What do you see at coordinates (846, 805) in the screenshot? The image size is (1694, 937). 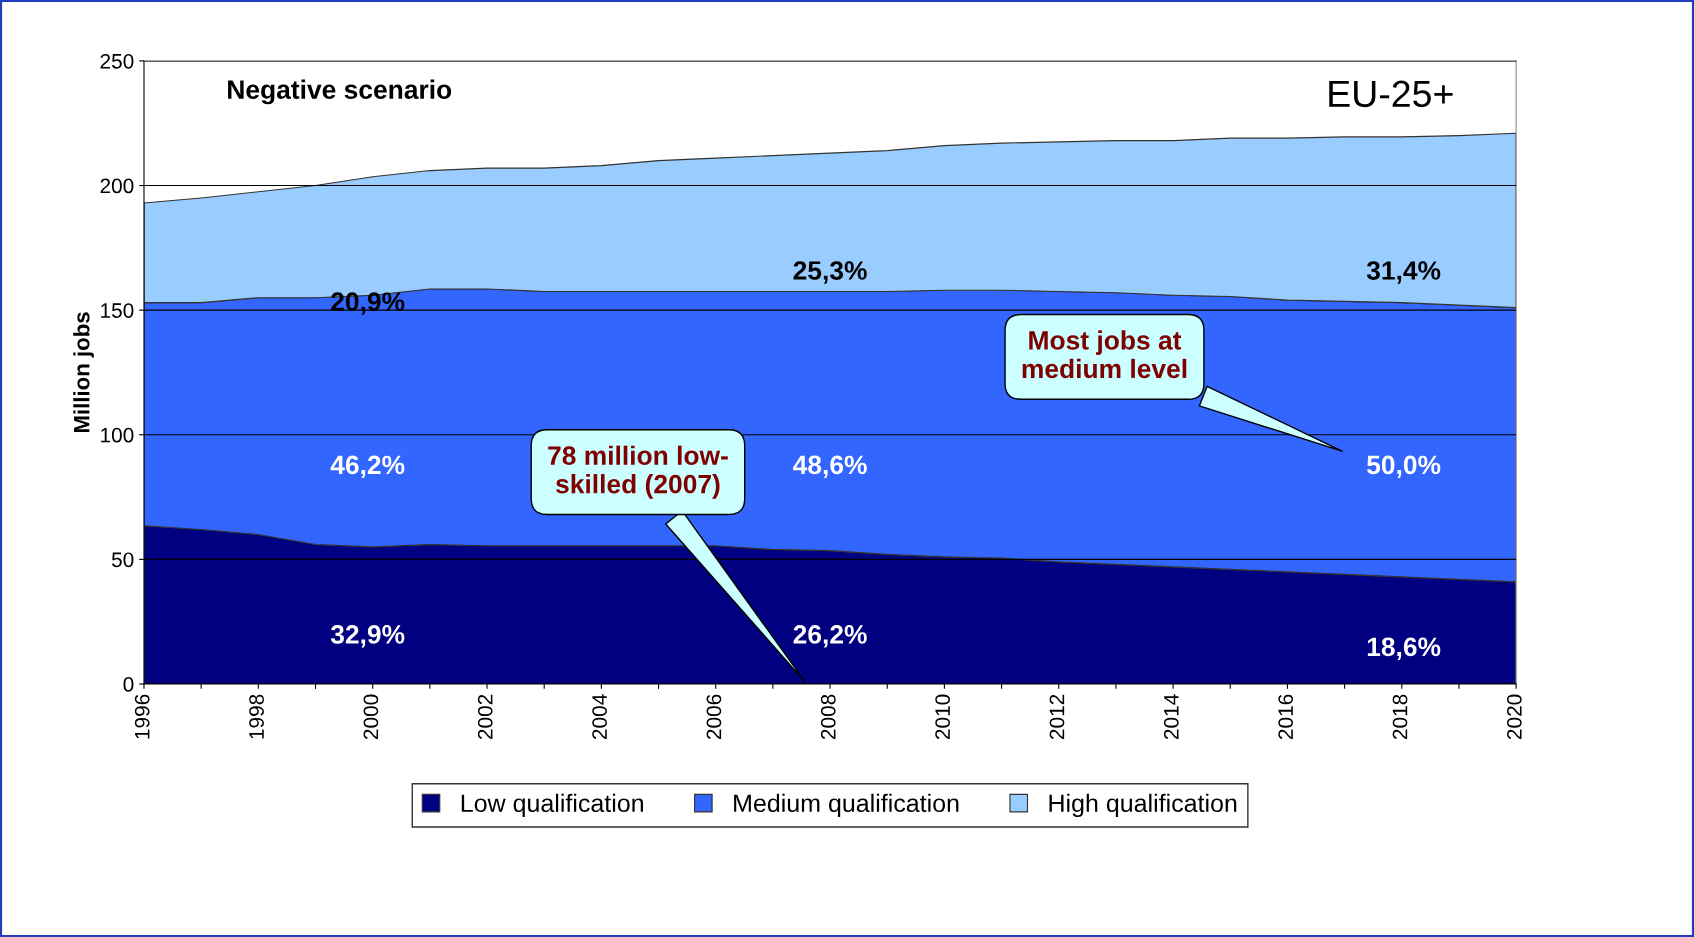 I see `legend-label: Medium qualification` at bounding box center [846, 805].